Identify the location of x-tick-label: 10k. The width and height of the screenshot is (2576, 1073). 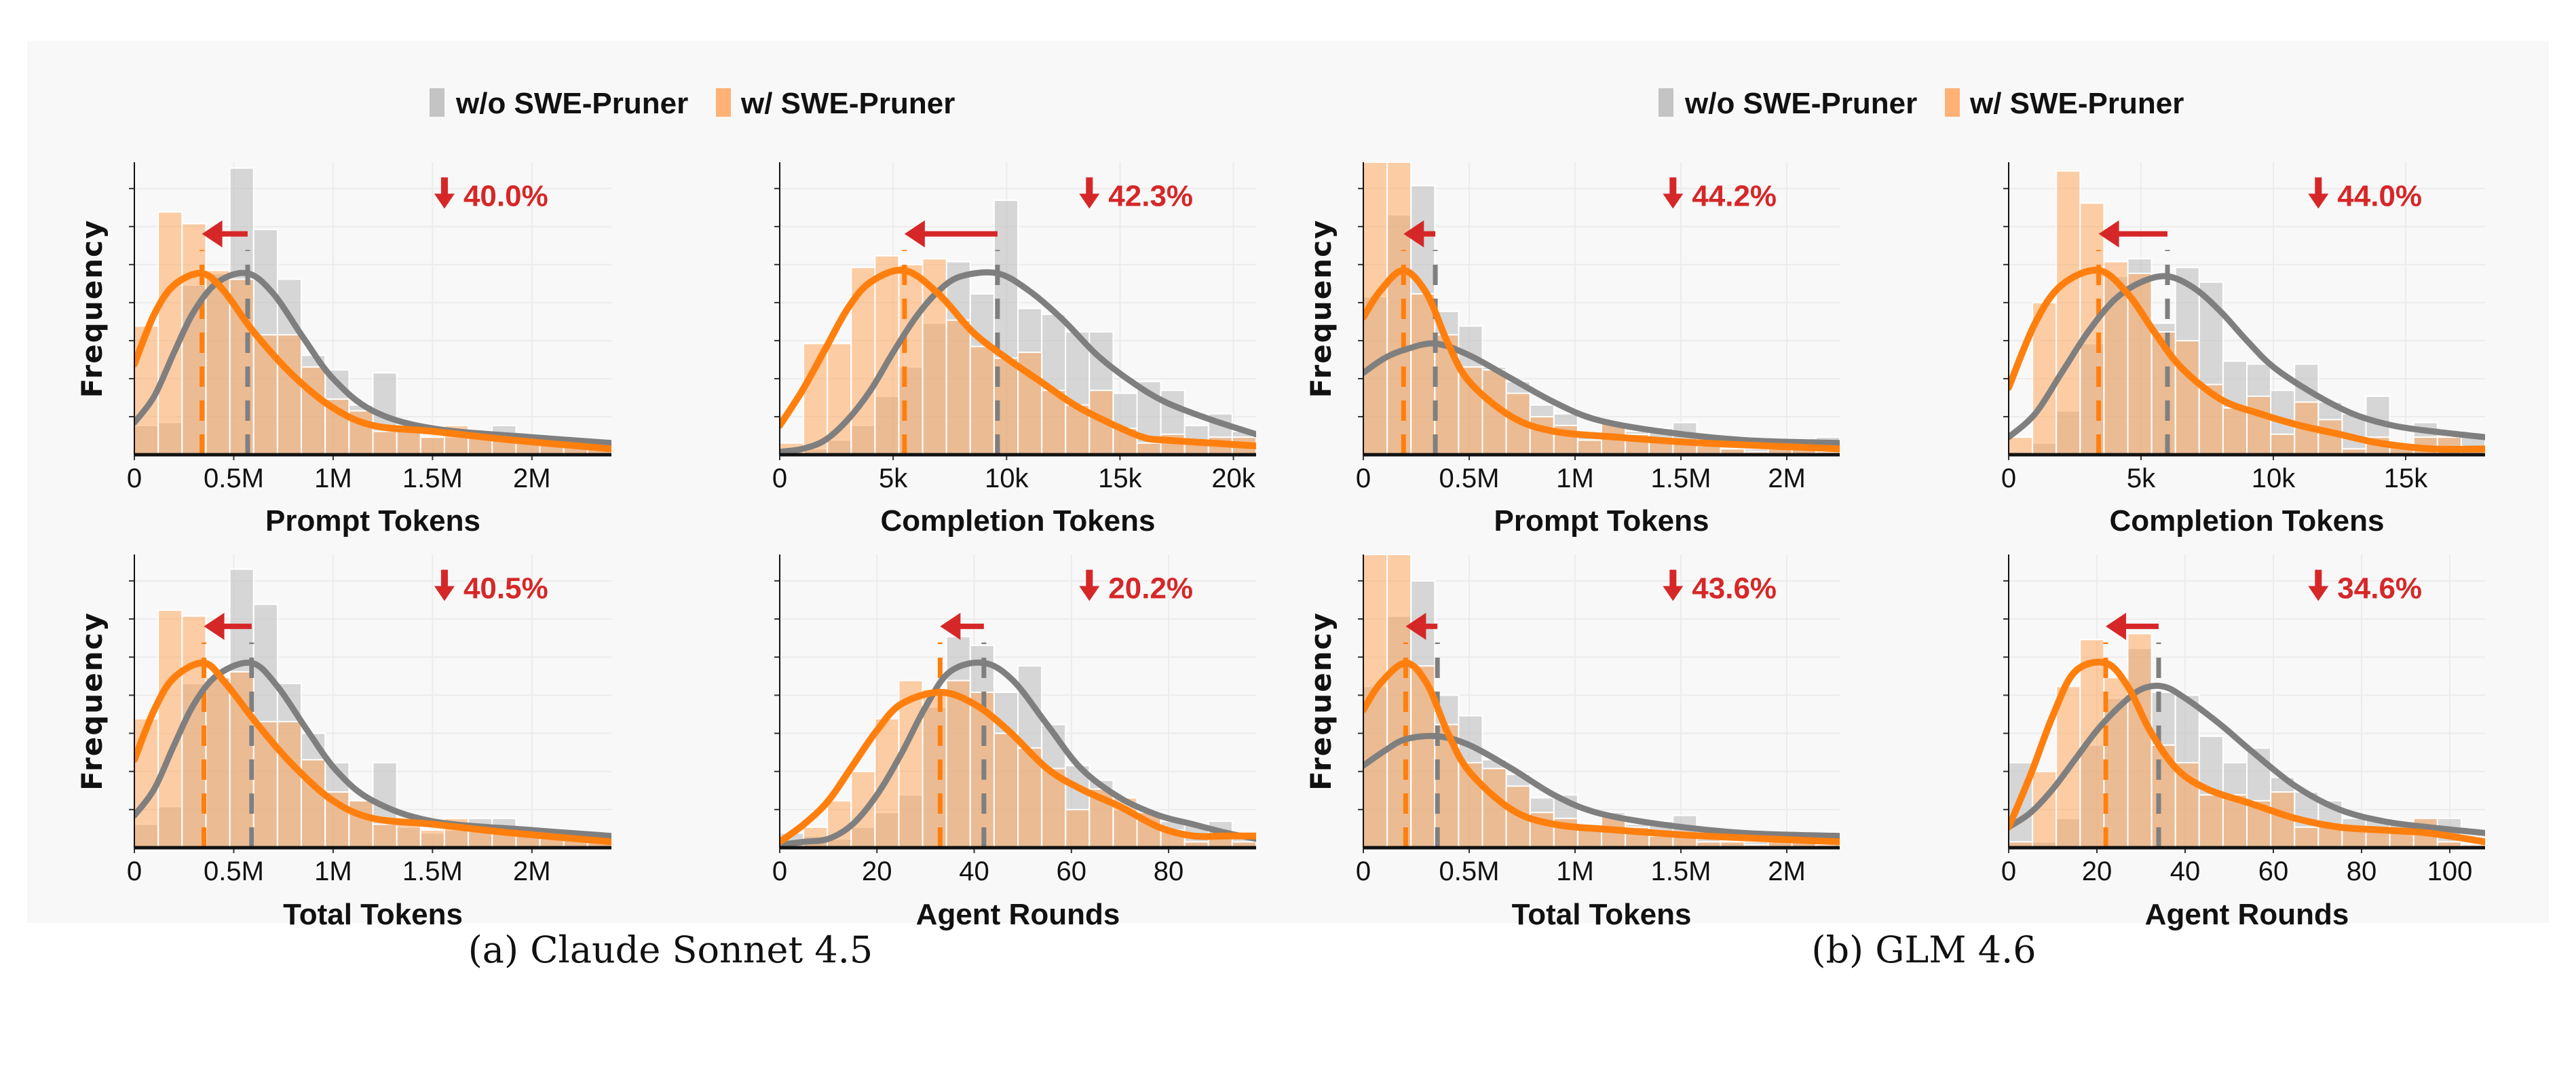
(2274, 478).